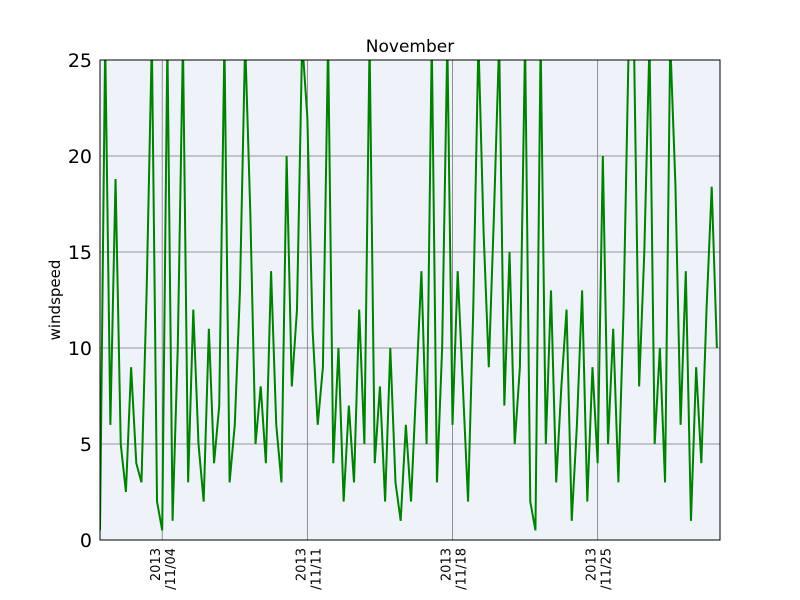 The height and width of the screenshot is (600, 800). What do you see at coordinates (410, 47) in the screenshot?
I see `chart-title: November` at bounding box center [410, 47].